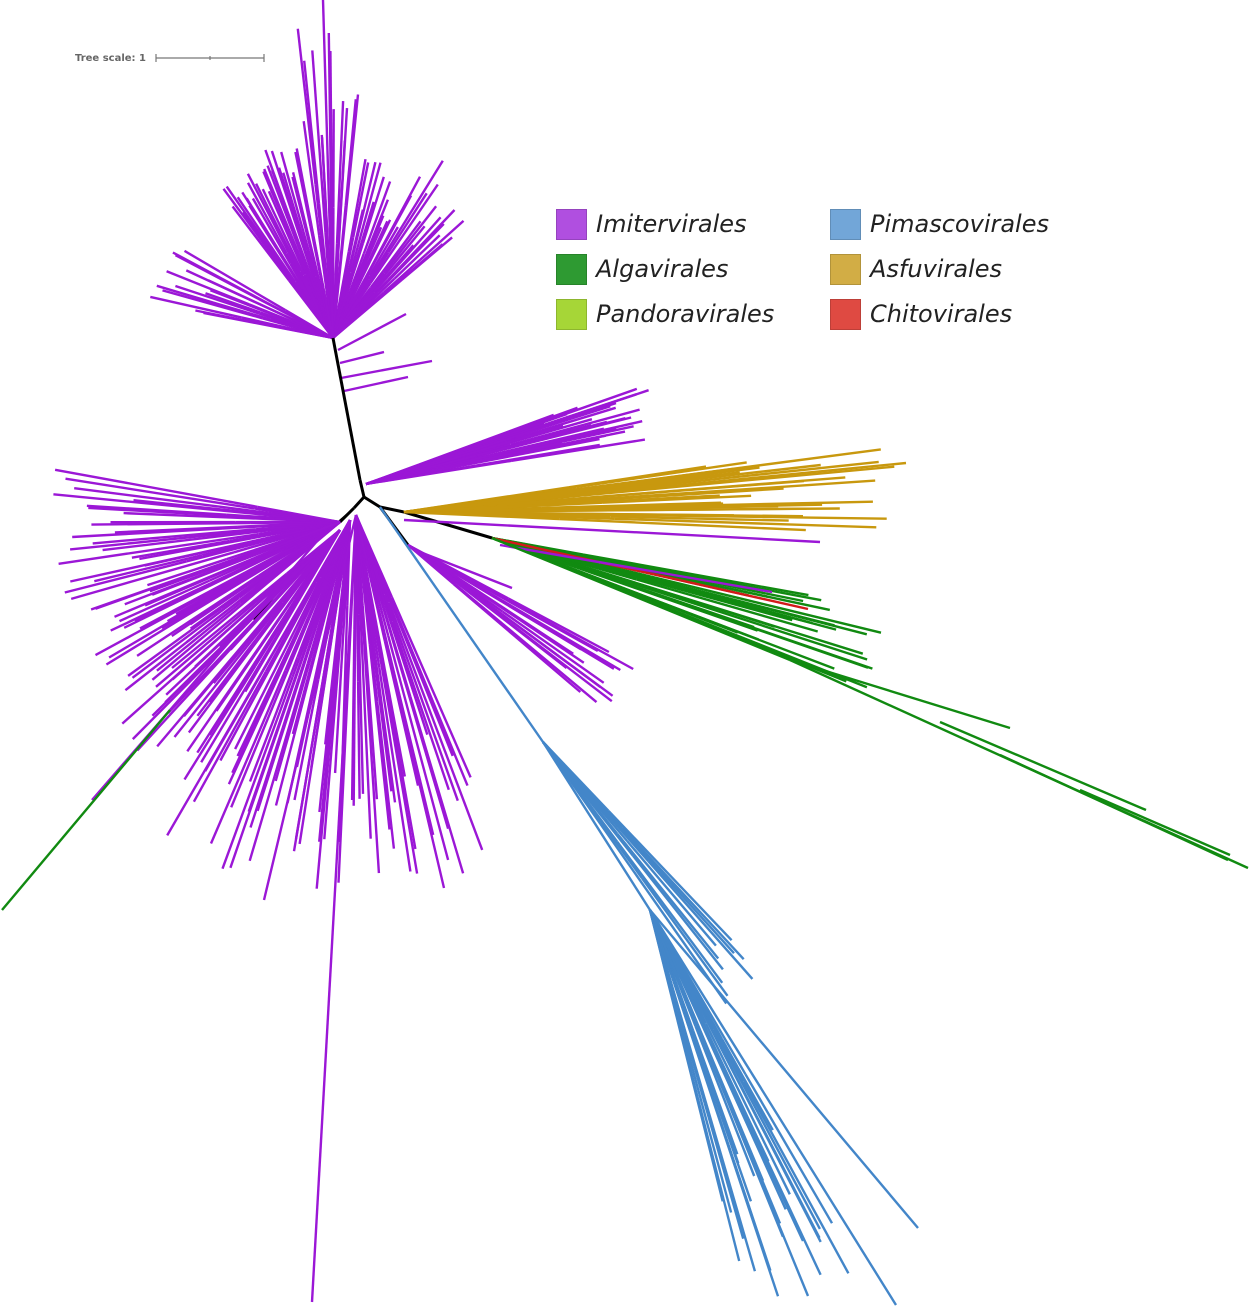 Image resolution: width=1250 pixels, height=1310 pixels. Describe the element at coordinates (960, 314) in the screenshot. I see `legend-item-chitovirales: Chitovirales` at that location.